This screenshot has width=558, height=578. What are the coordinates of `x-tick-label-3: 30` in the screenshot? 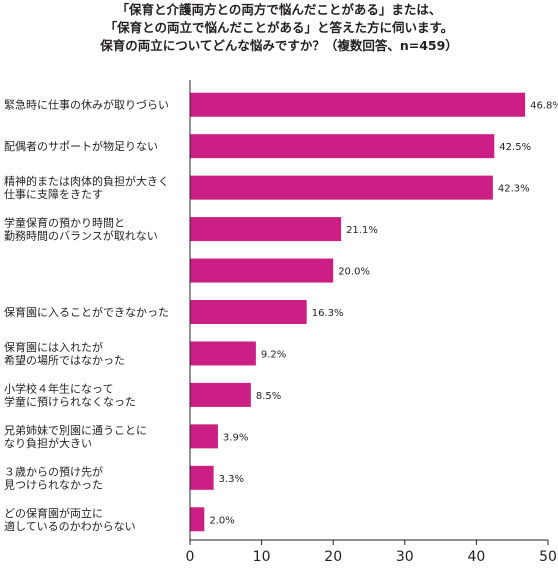 It's located at (405, 557).